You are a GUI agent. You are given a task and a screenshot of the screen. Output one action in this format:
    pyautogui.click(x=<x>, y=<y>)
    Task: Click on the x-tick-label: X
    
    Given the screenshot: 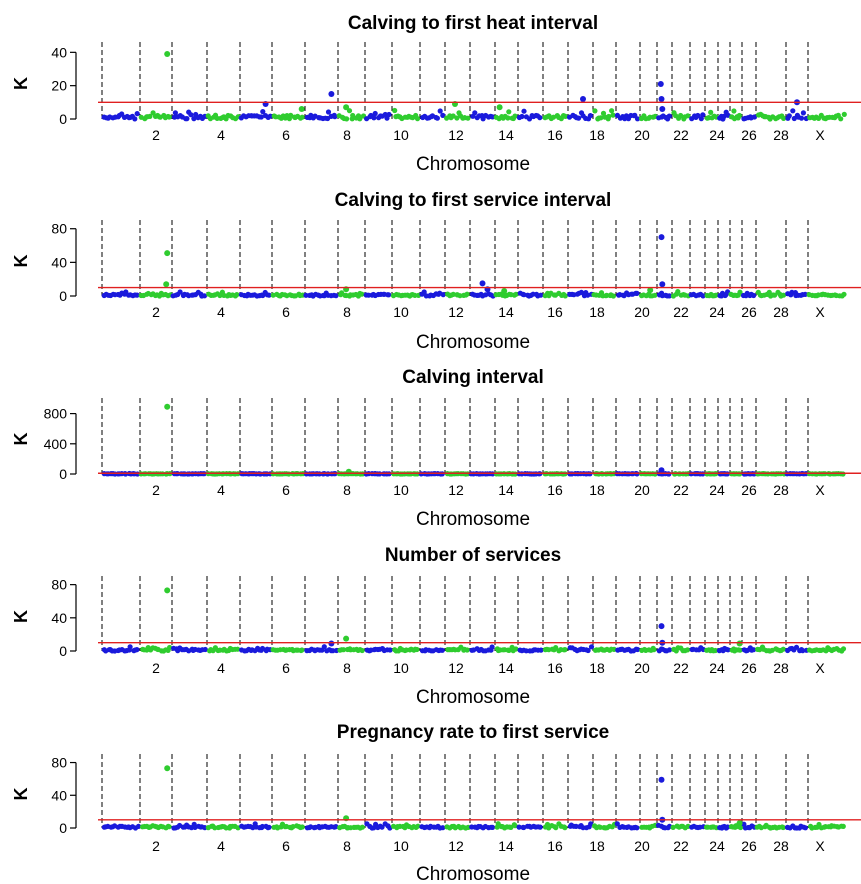 What is the action you would take?
    pyautogui.click(x=820, y=312)
    